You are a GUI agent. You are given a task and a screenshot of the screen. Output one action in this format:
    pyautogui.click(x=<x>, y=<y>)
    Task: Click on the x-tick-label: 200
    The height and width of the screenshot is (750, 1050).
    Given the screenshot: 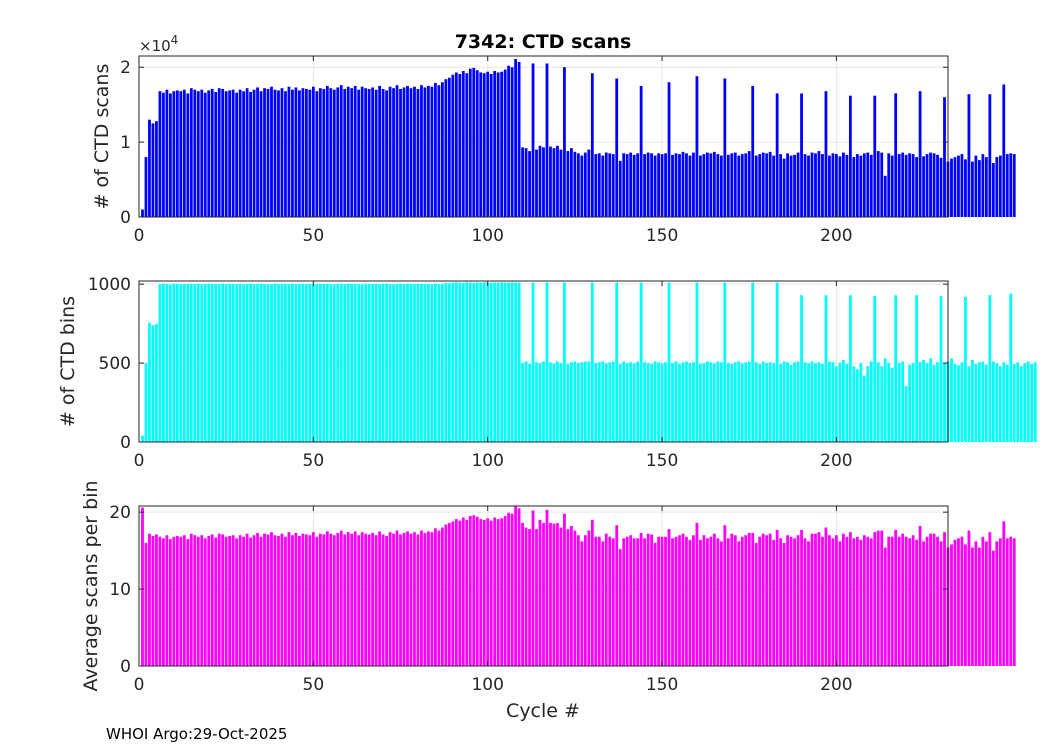 What is the action you would take?
    pyautogui.click(x=836, y=685)
    